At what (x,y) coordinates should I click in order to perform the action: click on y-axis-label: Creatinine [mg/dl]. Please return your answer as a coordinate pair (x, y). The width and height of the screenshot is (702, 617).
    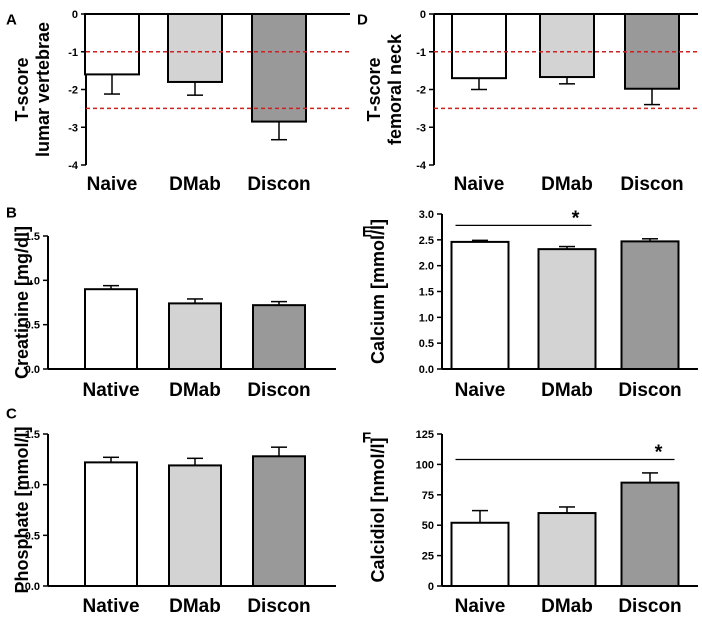
    Looking at the image, I should click on (22, 302).